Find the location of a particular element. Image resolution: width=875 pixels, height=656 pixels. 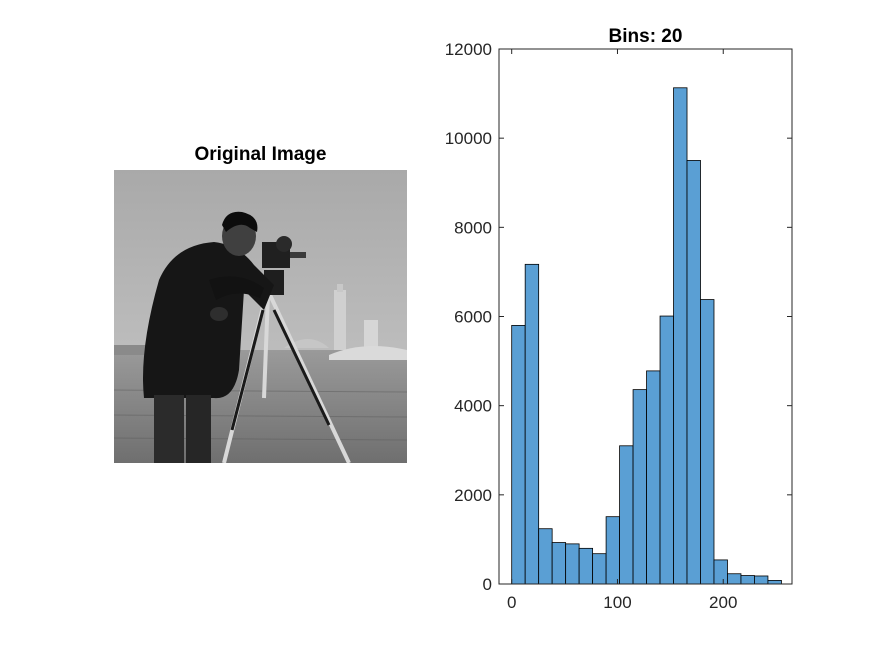

y-tick-label: 10000 is located at coordinates (468, 138).